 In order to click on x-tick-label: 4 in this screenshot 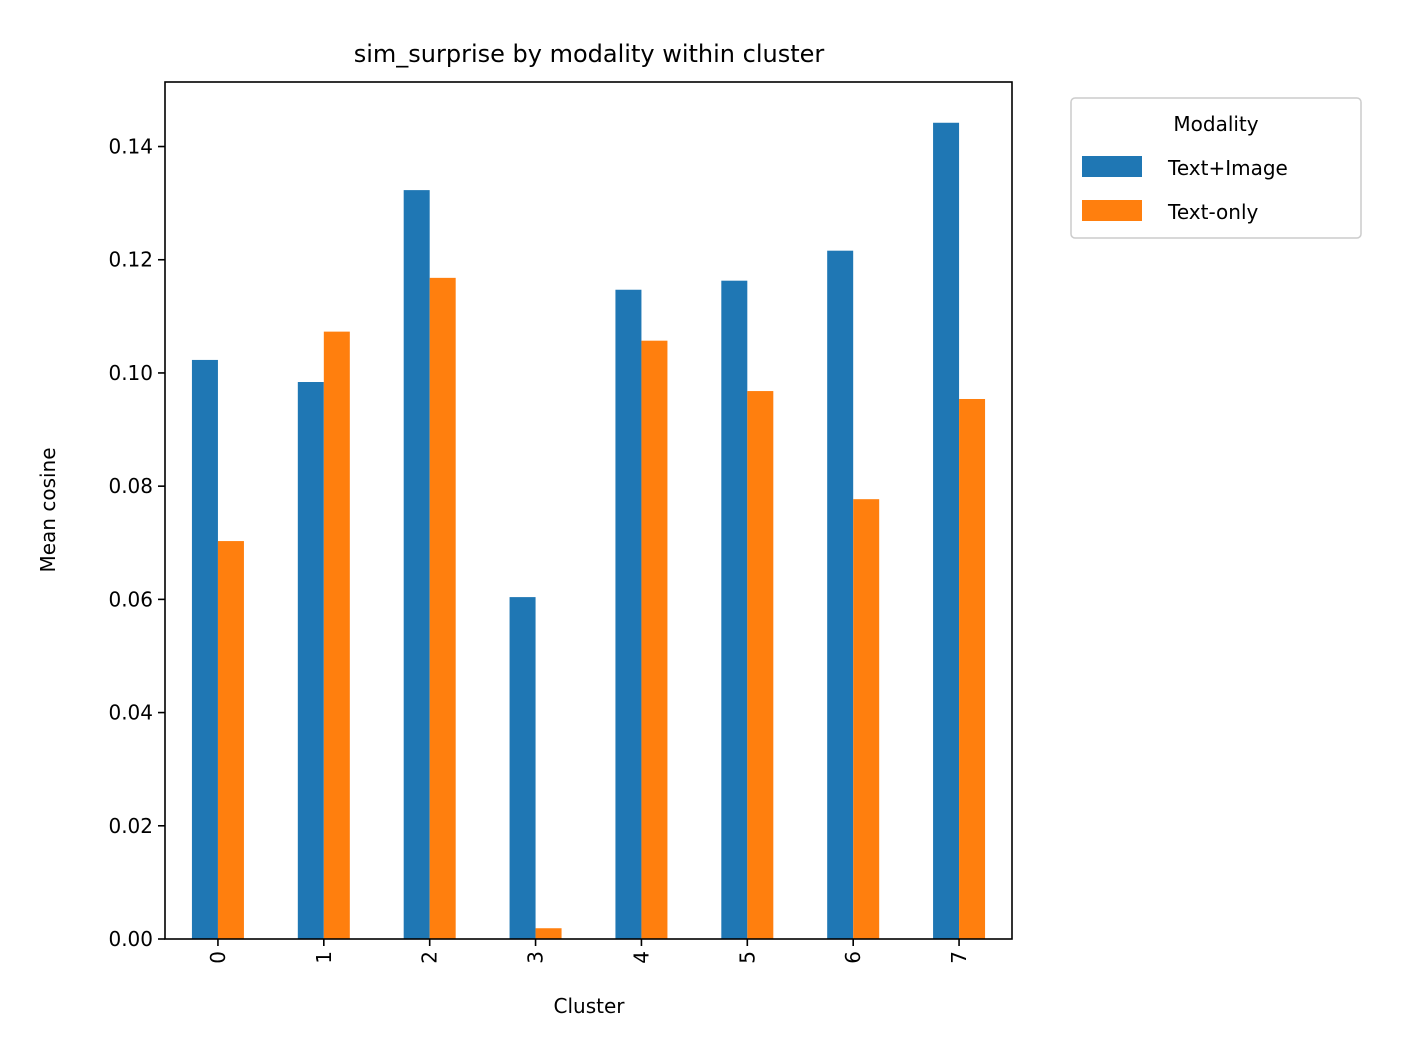, I will do `click(641, 957)`.